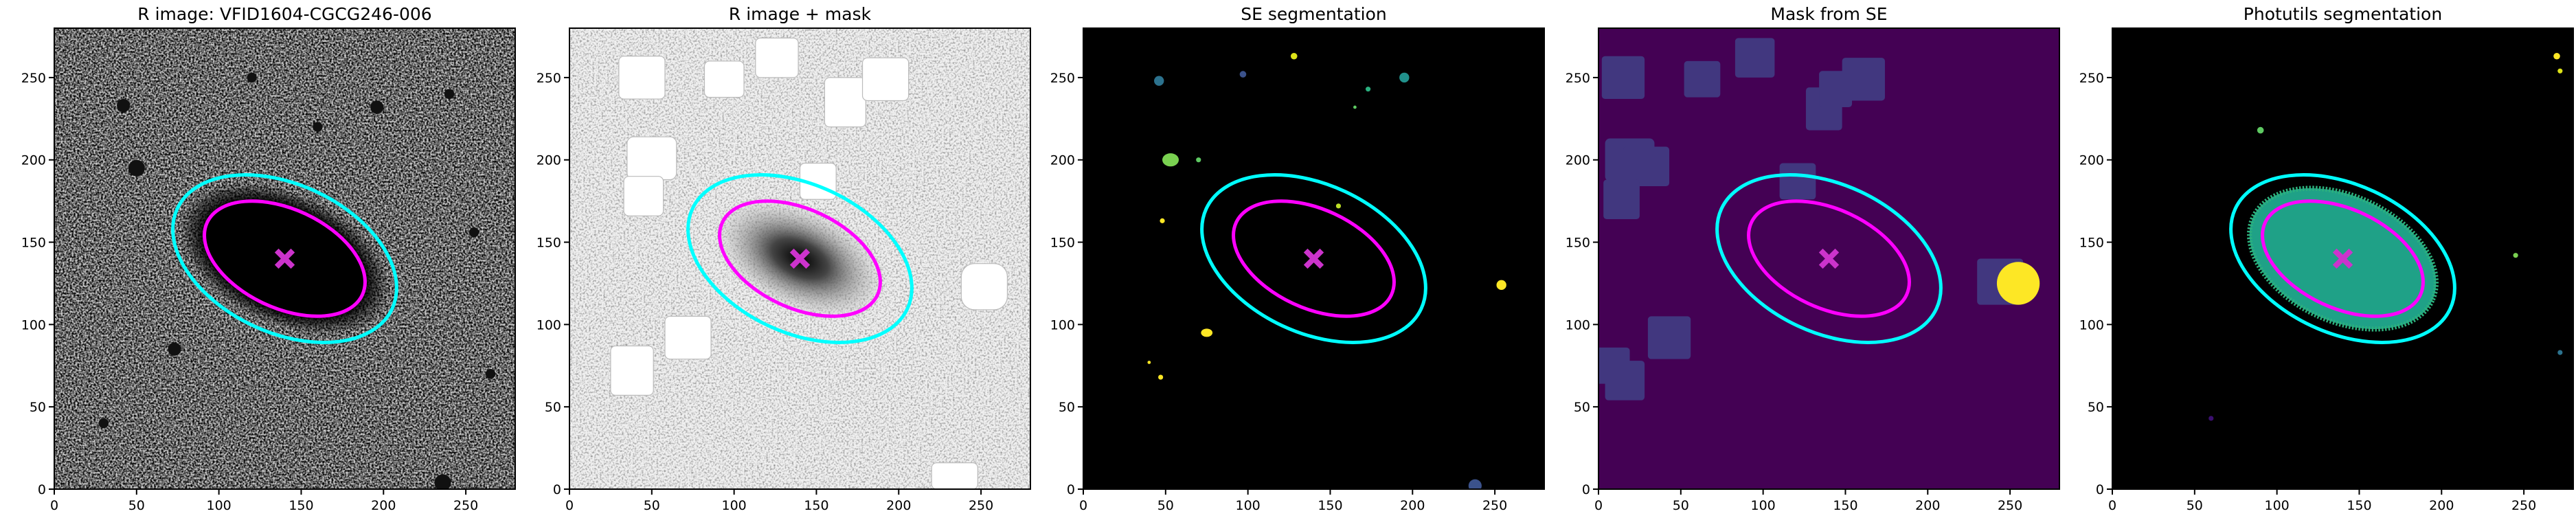 The width and height of the screenshot is (2576, 518). What do you see at coordinates (2343, 14) in the screenshot?
I see `panel-title: Photutils segmentation` at bounding box center [2343, 14].